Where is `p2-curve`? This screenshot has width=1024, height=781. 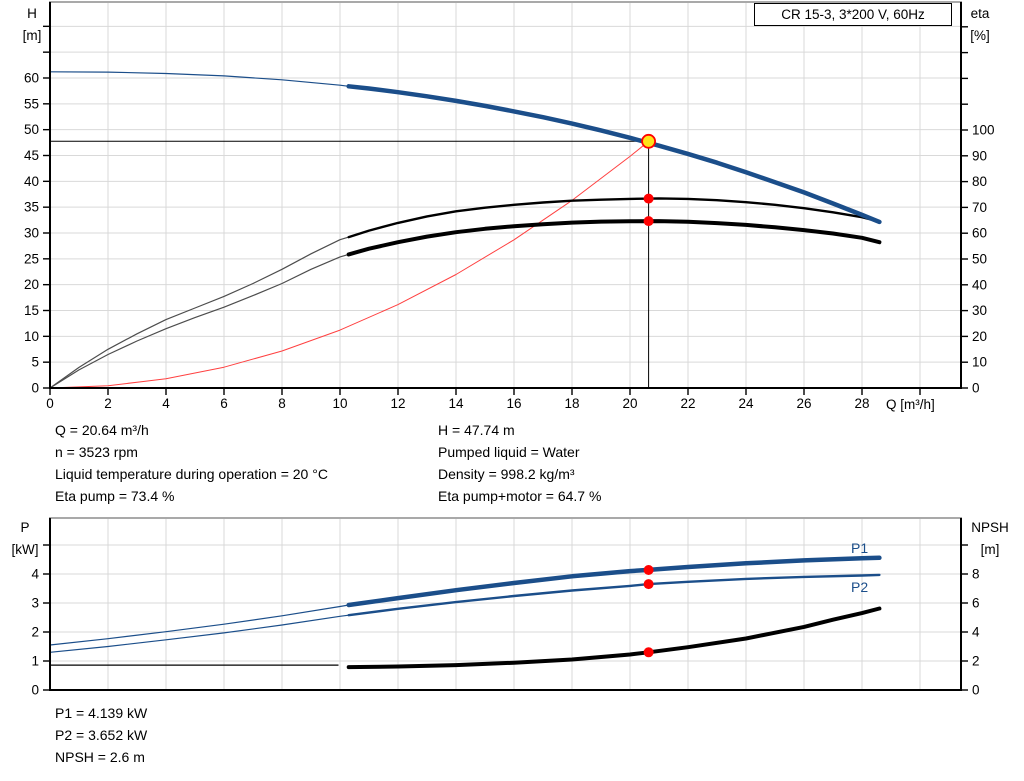
p2-curve is located at coordinates (614, 595).